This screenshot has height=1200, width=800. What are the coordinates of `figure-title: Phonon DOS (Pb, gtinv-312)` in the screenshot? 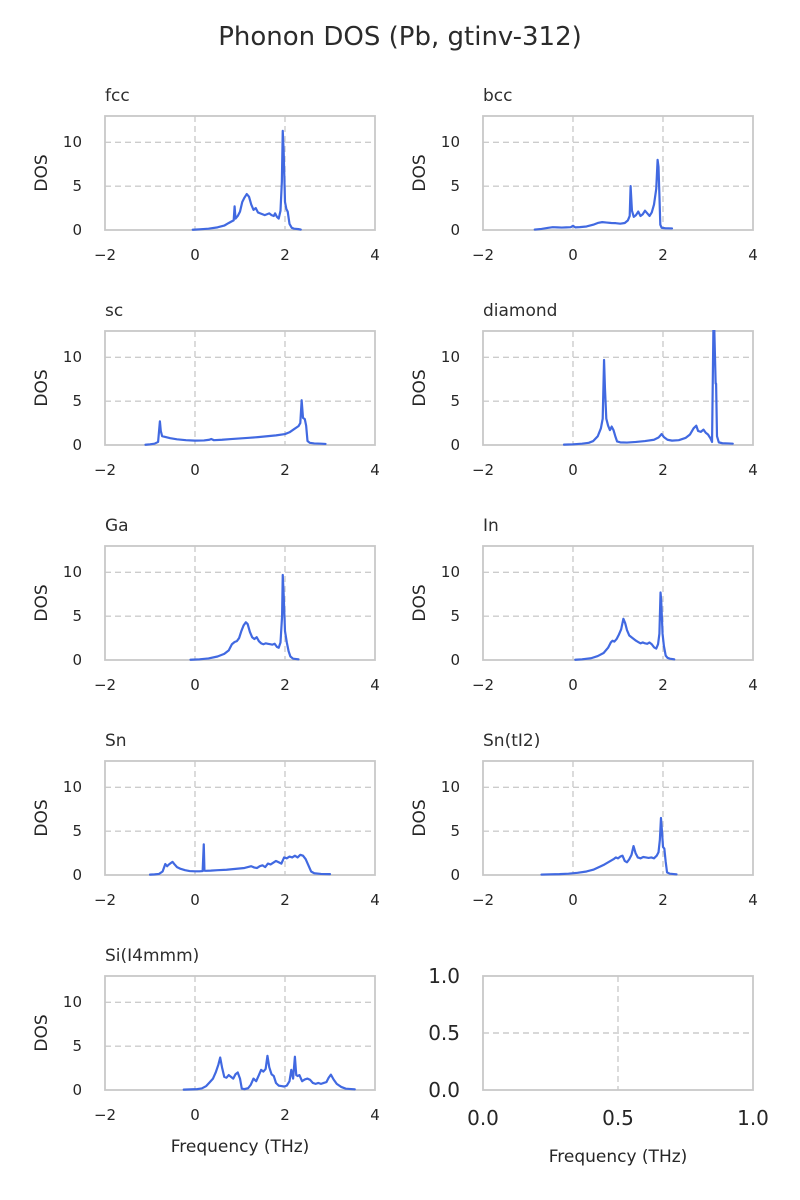 It's located at (400, 37).